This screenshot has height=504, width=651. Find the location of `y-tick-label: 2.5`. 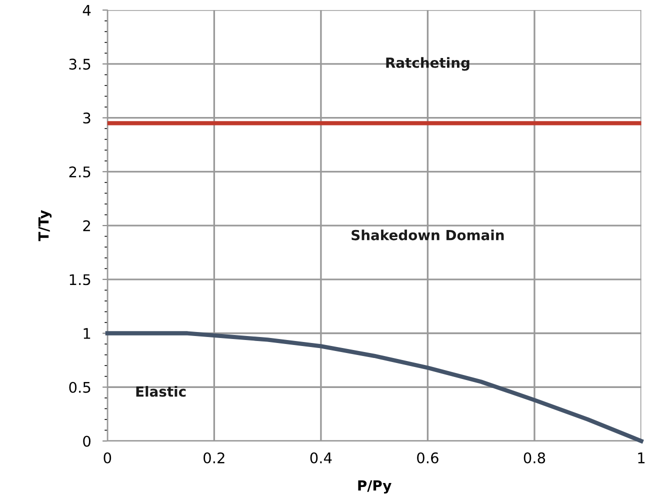

y-tick-label: 2.5 is located at coordinates (79, 172).